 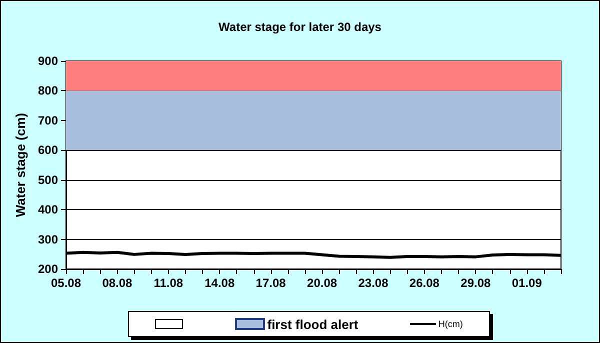 What do you see at coordinates (48, 61) in the screenshot?
I see `y-tick-label: 900` at bounding box center [48, 61].